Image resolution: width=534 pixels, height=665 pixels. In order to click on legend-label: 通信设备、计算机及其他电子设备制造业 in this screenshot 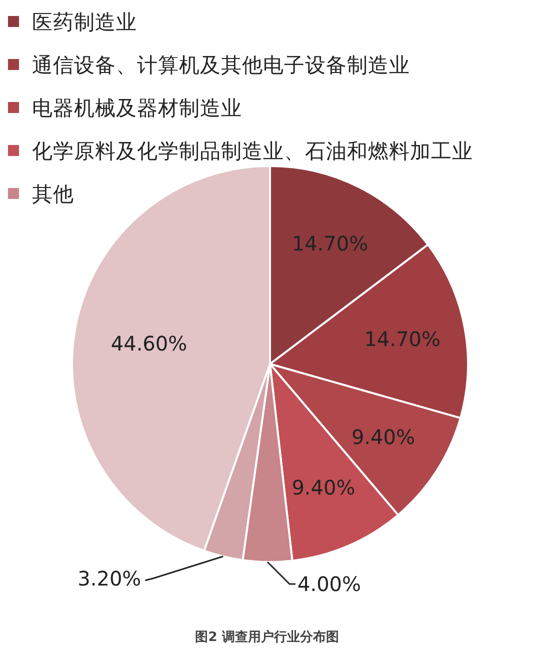, I will do `click(221, 65)`.